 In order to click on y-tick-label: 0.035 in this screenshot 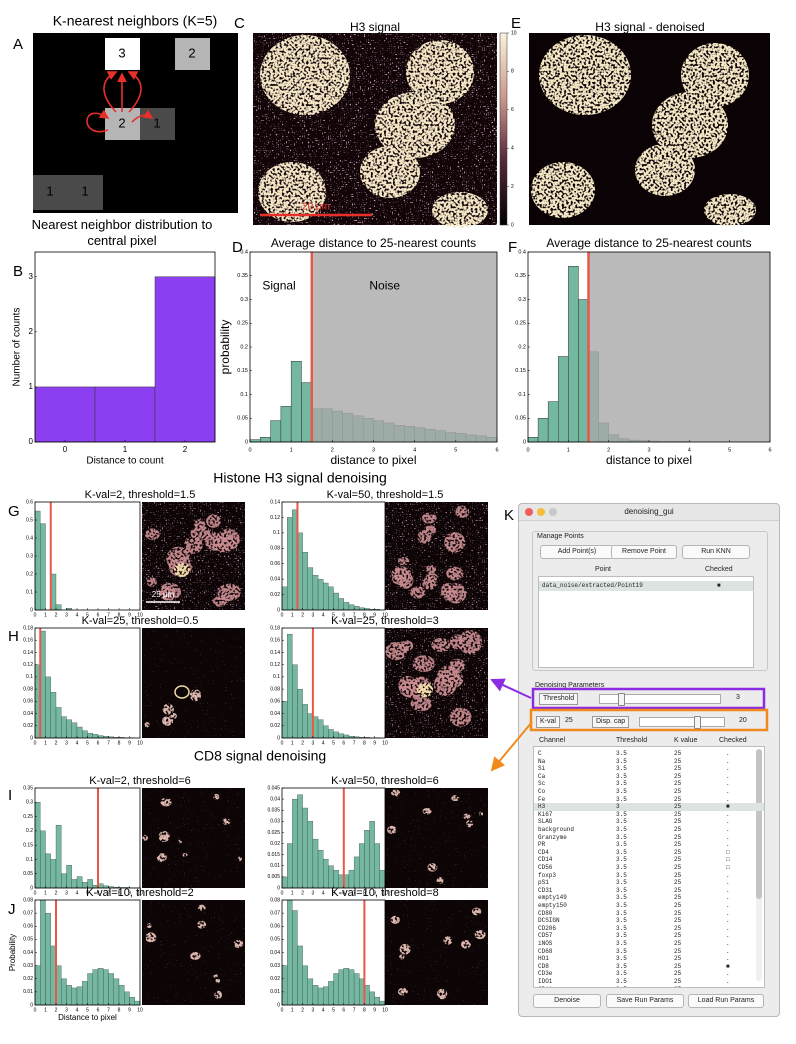, I will do `click(273, 811)`.